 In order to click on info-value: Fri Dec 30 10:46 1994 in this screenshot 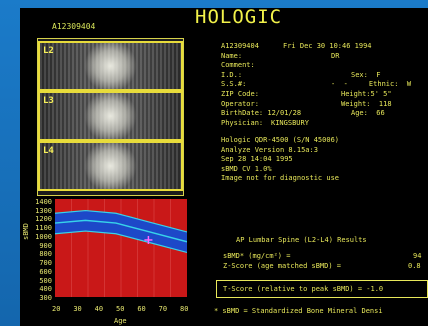, I will do `click(327, 46)`.